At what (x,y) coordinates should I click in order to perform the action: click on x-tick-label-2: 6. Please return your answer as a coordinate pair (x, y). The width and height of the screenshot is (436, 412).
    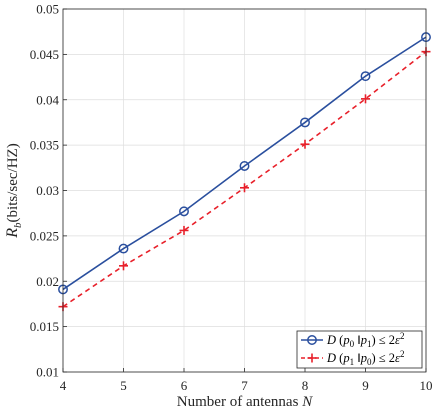
    Looking at the image, I should click on (184, 385).